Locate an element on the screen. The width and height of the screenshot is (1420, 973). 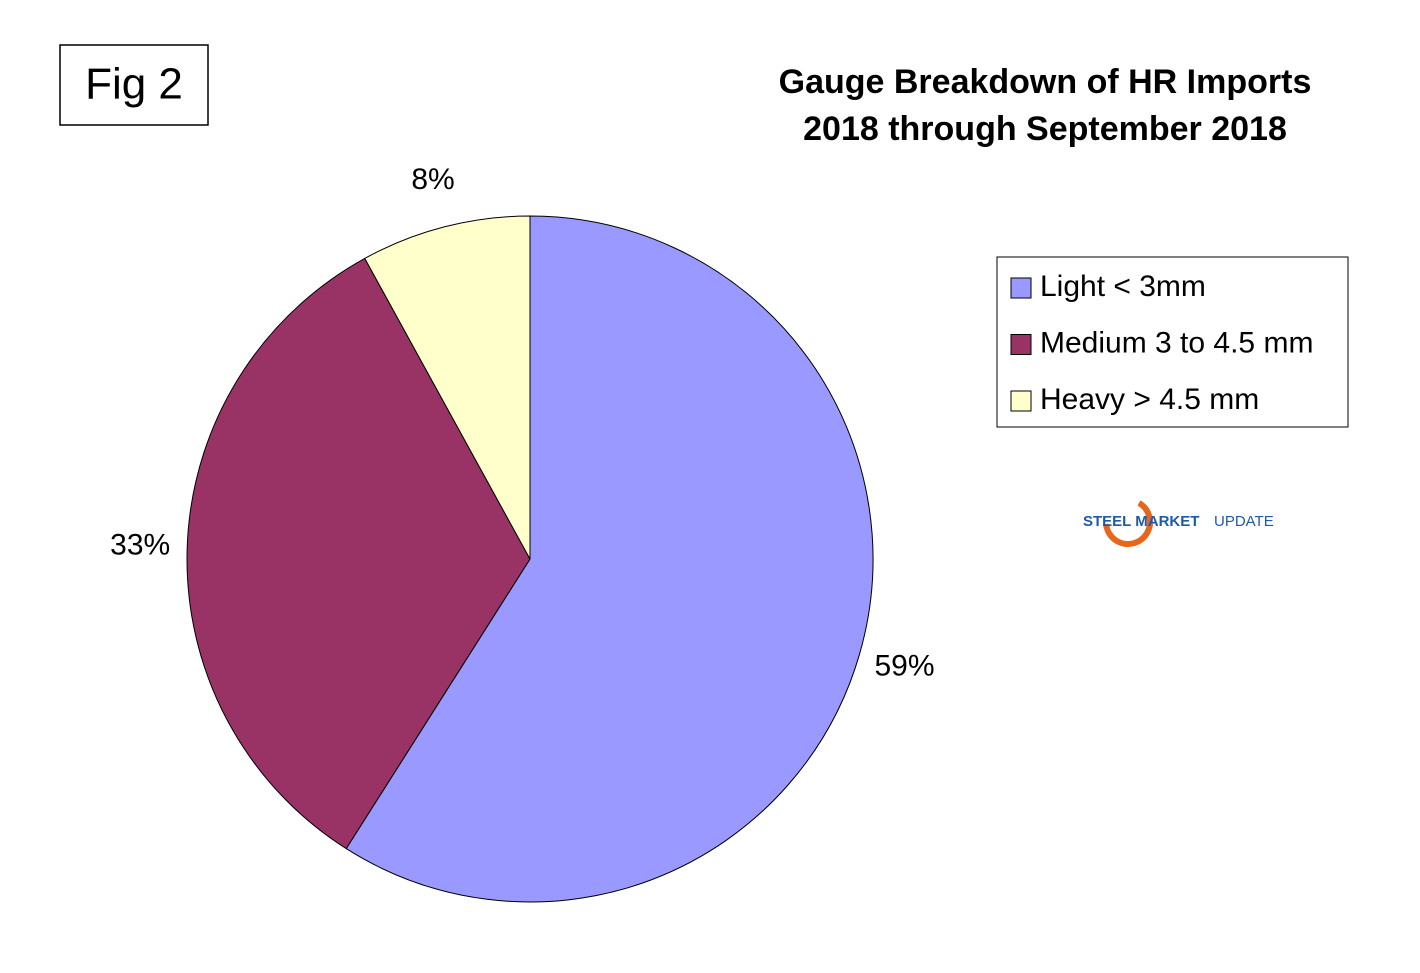
data-label: 33% is located at coordinates (140, 545).